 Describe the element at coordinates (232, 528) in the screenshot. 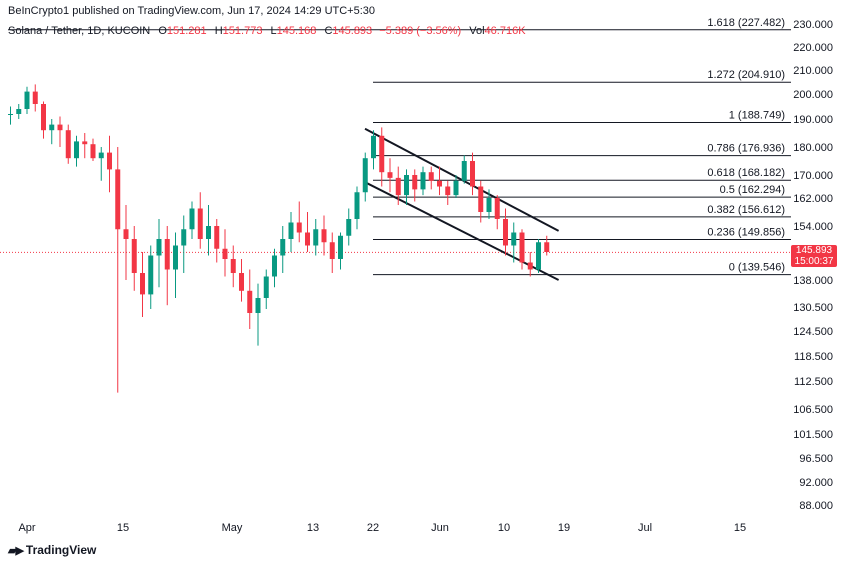

I see `x-tick-label: May` at that location.